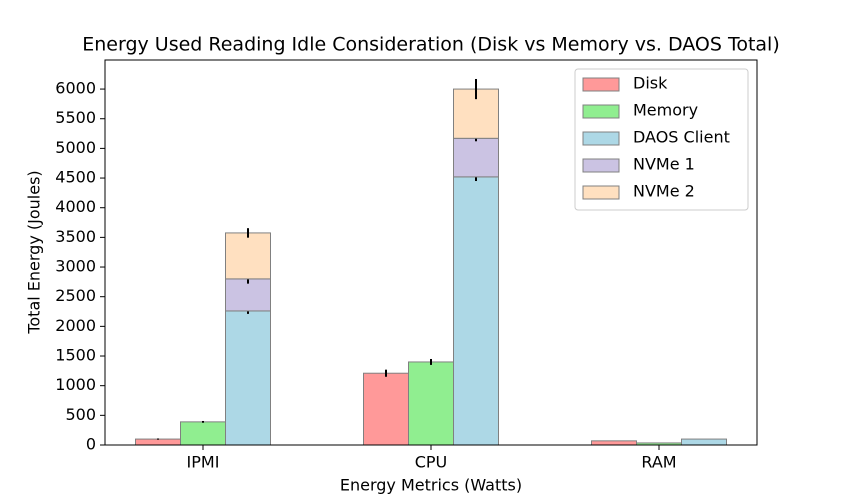 Image resolution: width=842 pixels, height=504 pixels. Describe the element at coordinates (75, 88) in the screenshot. I see `y-tick-label: 6000` at that location.